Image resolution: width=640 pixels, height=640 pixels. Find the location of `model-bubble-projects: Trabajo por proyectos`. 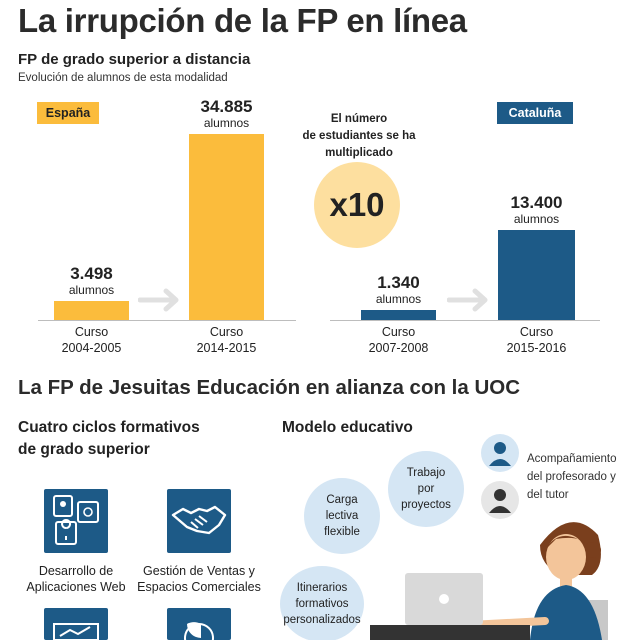

model-bubble-projects: Trabajo por proyectos is located at coordinates (426, 489).